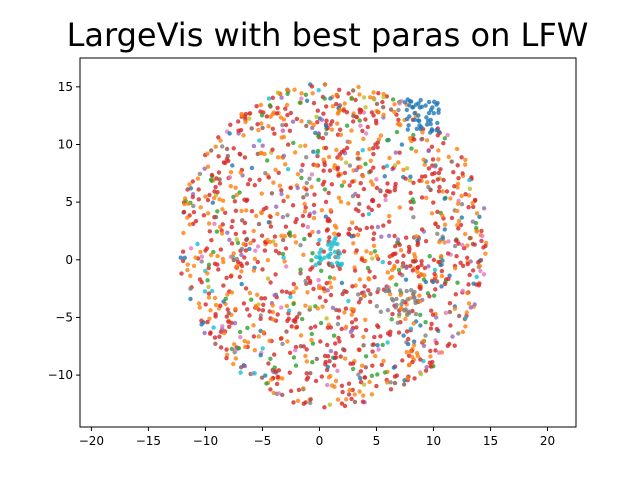  I want to click on y-tick-label: 0, so click(69, 260).